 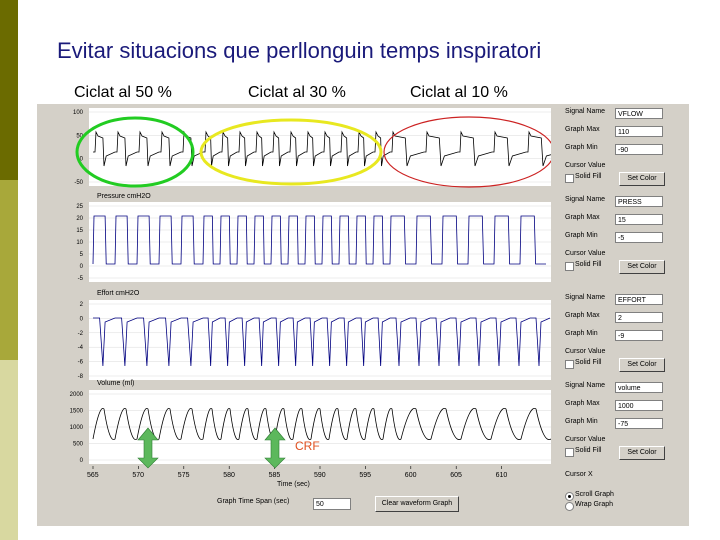 What do you see at coordinates (79, 136) in the screenshot?
I see `y-tick-label: 50` at bounding box center [79, 136].